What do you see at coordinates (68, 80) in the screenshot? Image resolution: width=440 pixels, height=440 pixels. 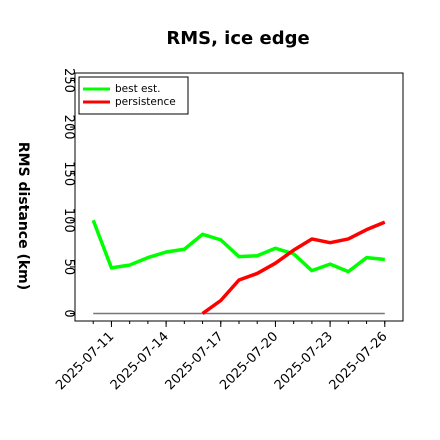 I see `y-tick-label-250: 250` at bounding box center [68, 80].